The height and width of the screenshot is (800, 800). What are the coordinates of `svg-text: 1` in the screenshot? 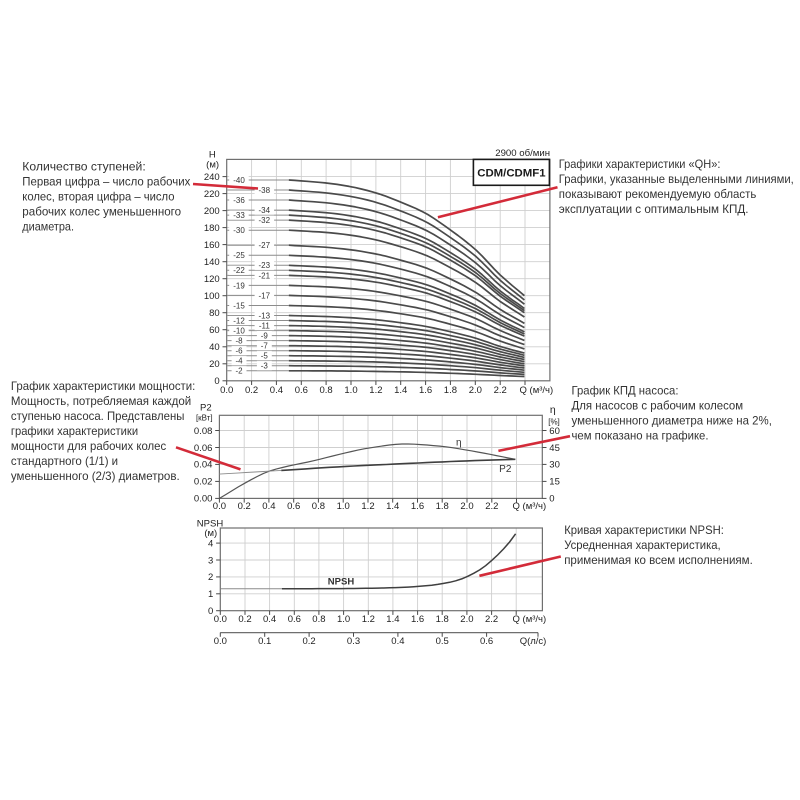 It's located at (210, 594).